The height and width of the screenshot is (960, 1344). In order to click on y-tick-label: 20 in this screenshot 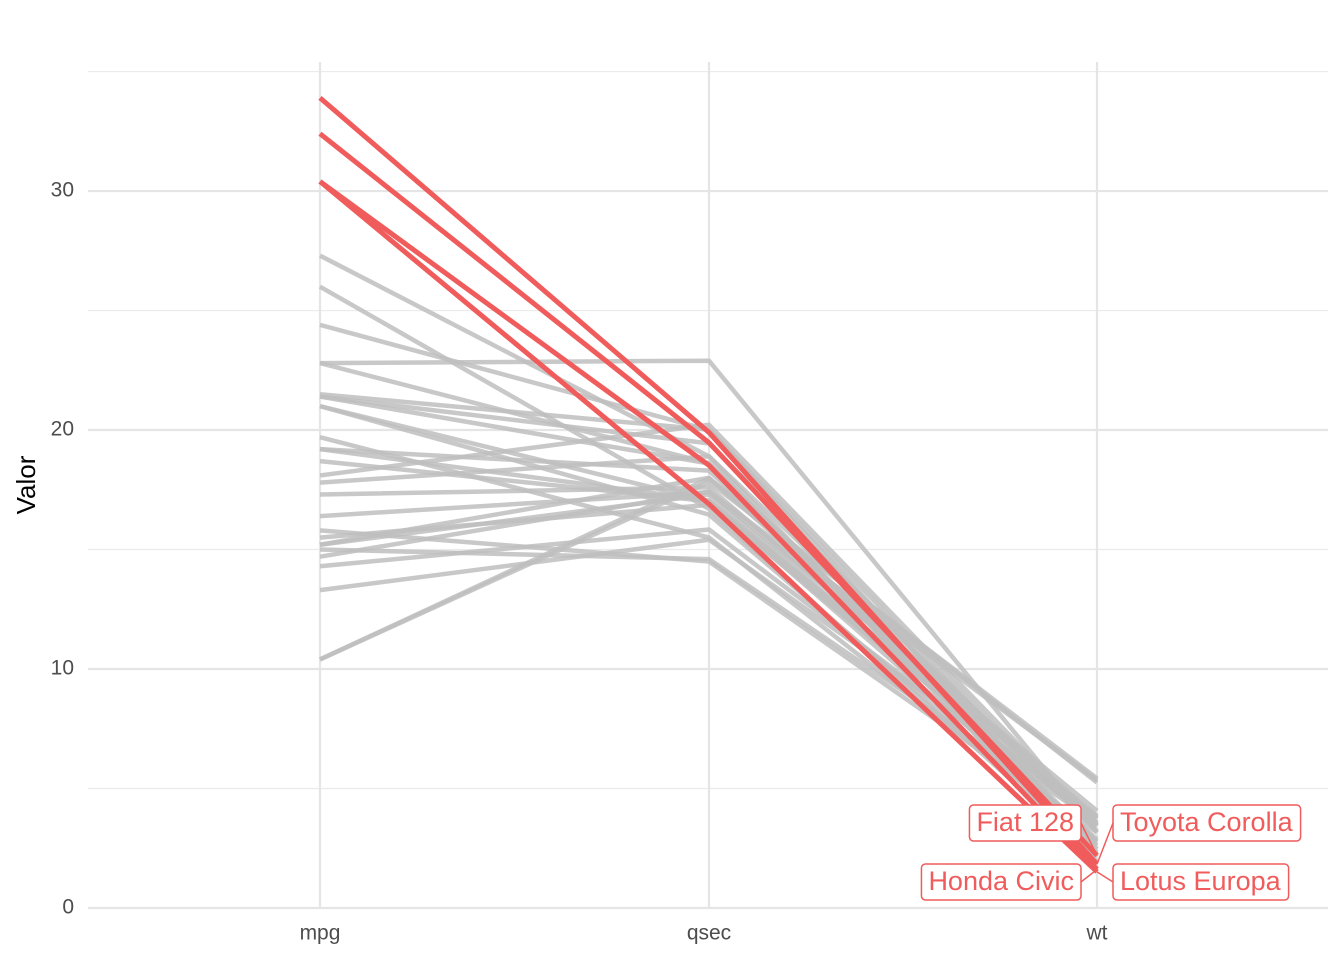, I will do `click(62, 429)`.